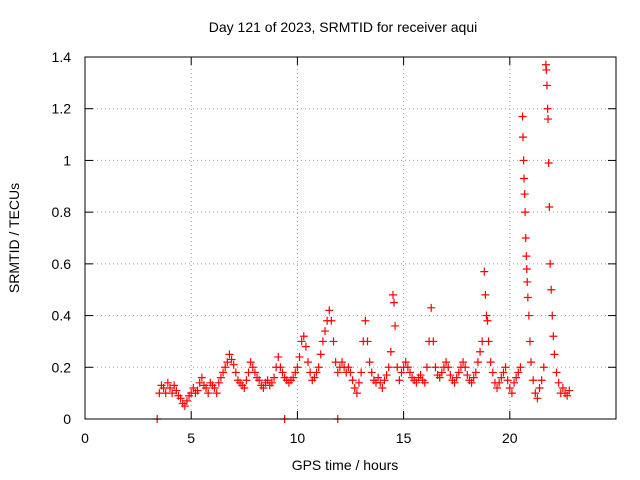 This screenshot has height=480, width=640. What do you see at coordinates (298, 438) in the screenshot?
I see `x-tick-label: 10` at bounding box center [298, 438].